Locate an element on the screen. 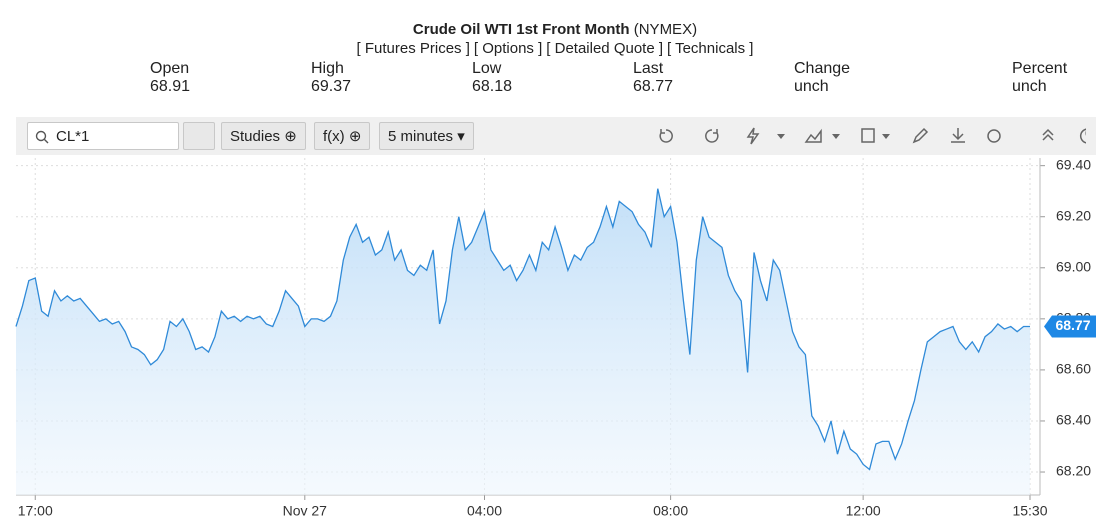 This screenshot has height=527, width=1104. stat-label: Change is located at coordinates (822, 68).